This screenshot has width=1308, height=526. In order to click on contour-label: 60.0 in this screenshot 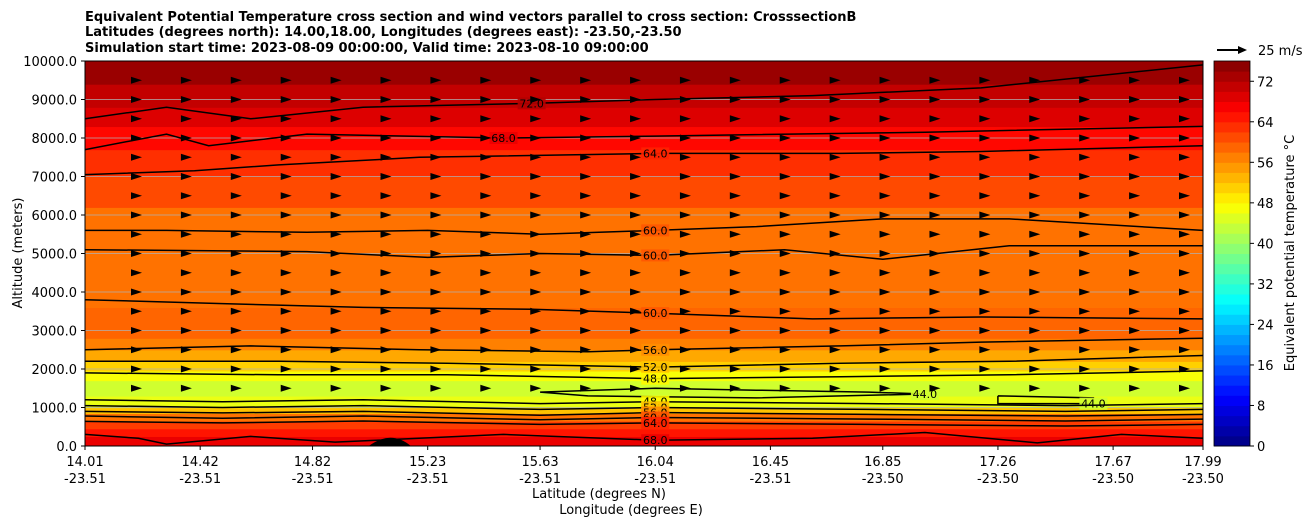, I will do `click(655, 313)`.